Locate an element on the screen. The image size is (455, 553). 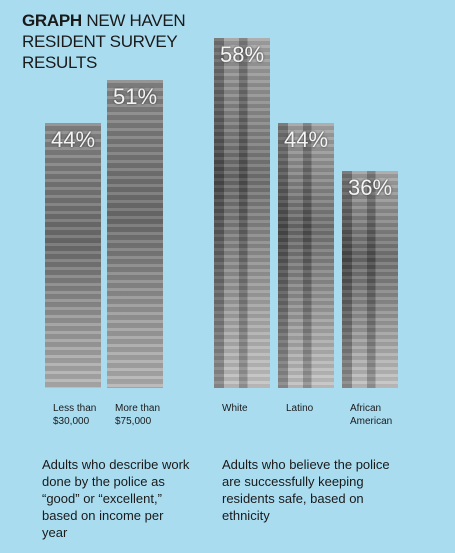
category-label: Less than $30,000 is located at coordinates (75, 415).